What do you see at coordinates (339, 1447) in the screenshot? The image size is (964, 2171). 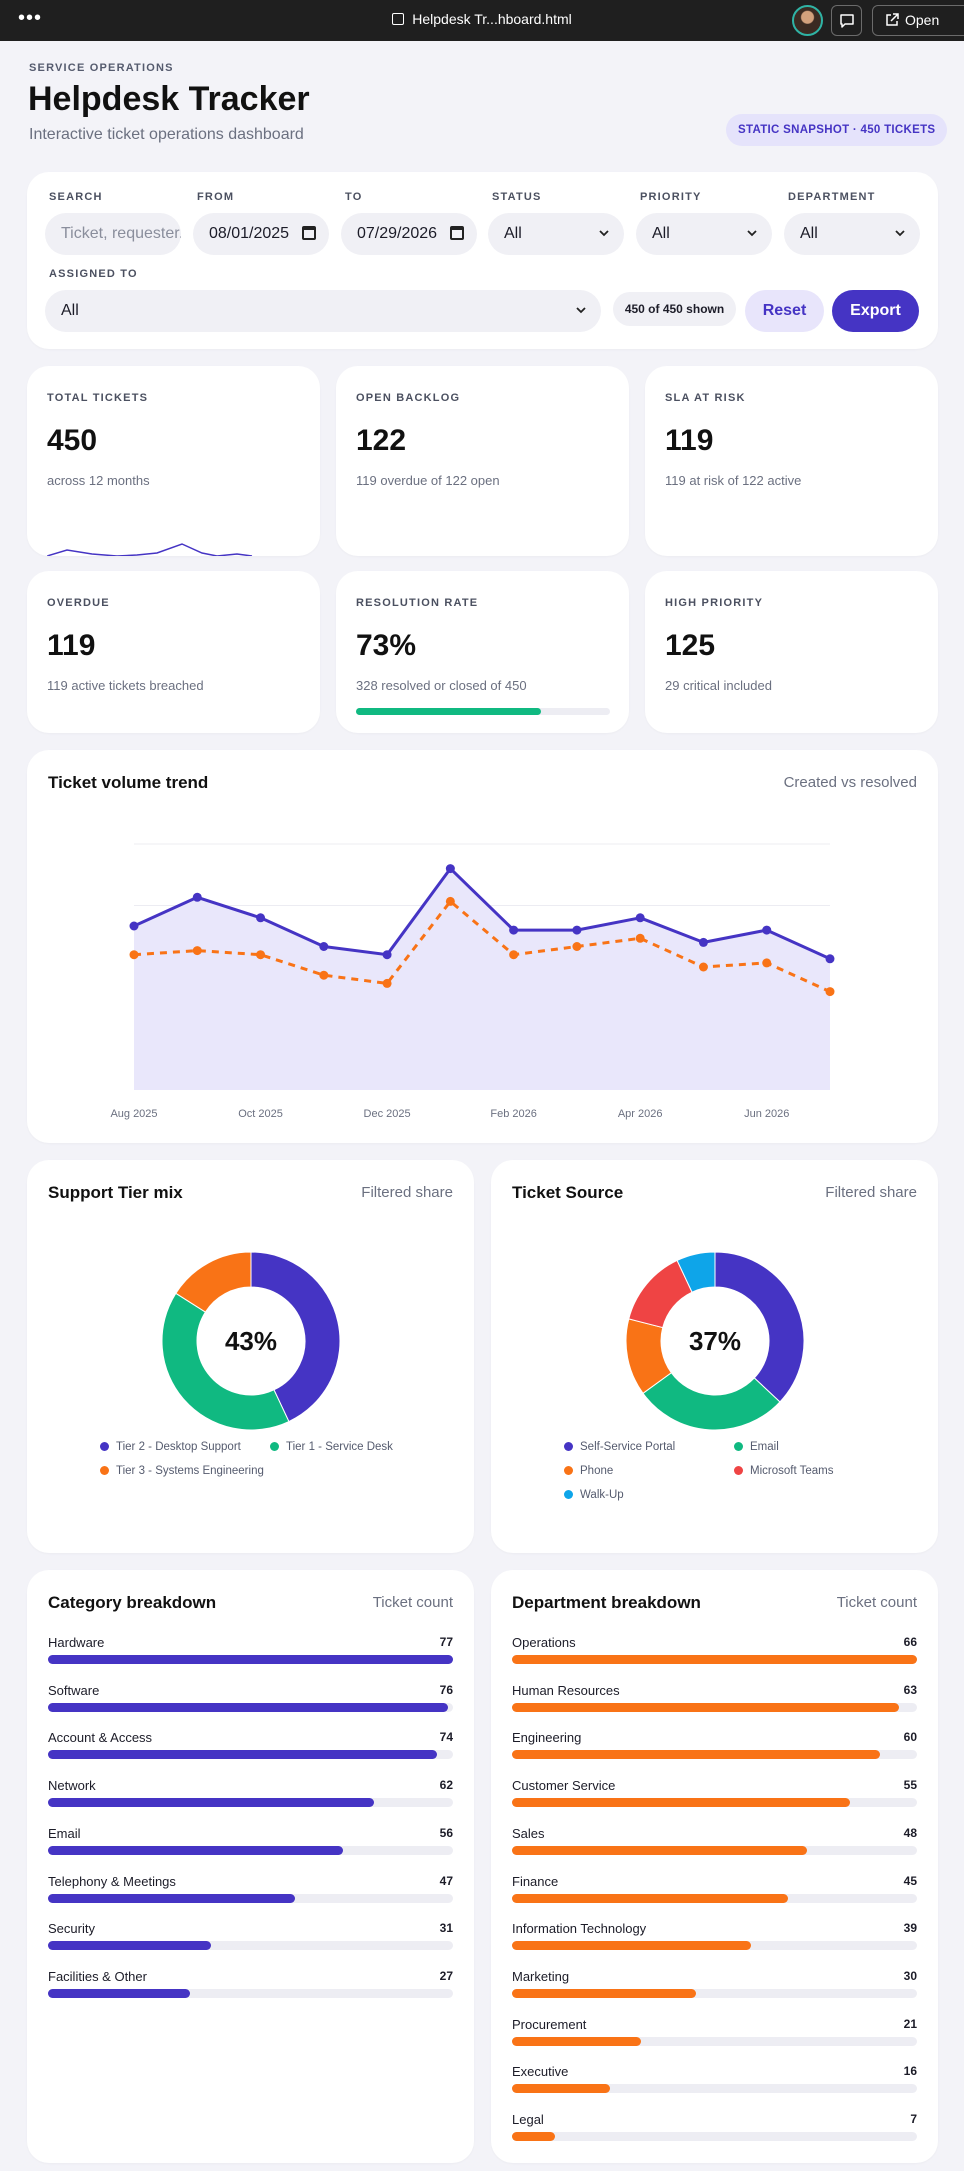 I see `legend-label: Tier 1 - Service Desk` at bounding box center [339, 1447].